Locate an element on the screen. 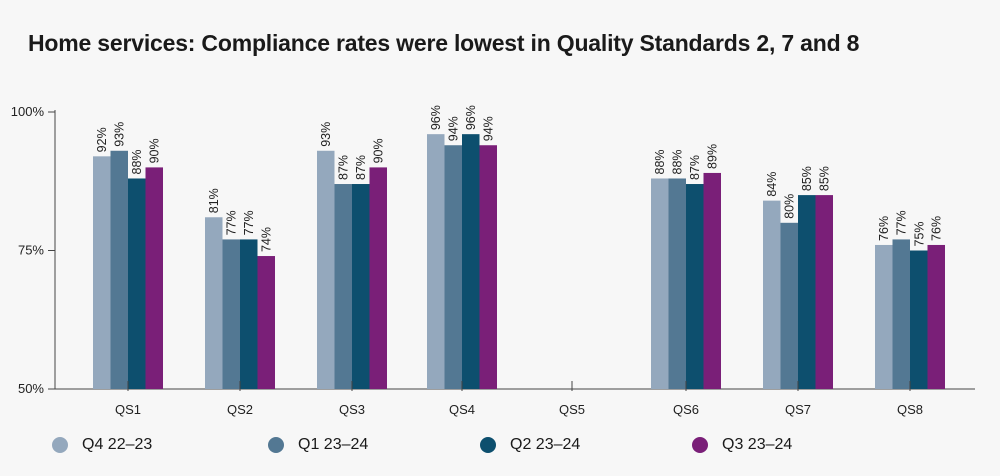 Image resolution: width=1000 pixels, height=476 pixels. data-label: 74% is located at coordinates (267, 239).